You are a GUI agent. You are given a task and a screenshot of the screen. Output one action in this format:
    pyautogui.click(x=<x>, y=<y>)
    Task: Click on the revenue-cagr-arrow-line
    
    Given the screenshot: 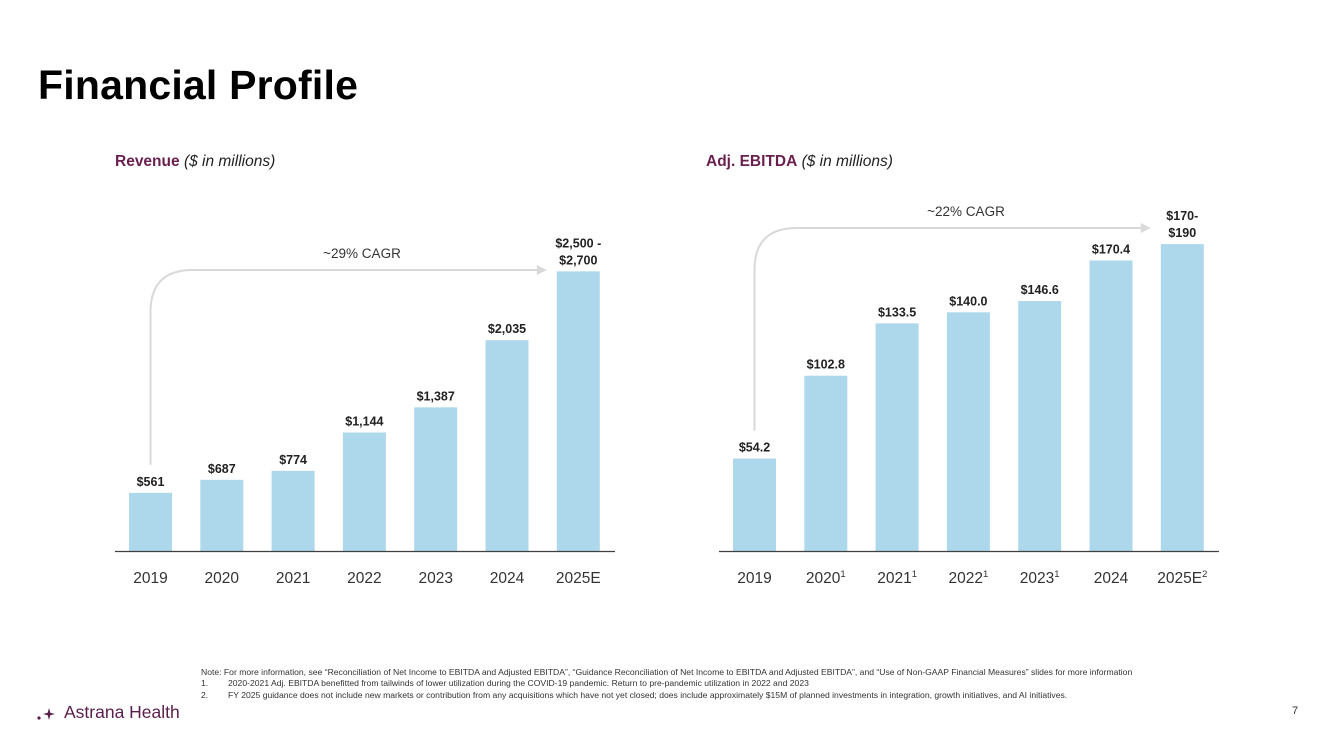 What is the action you would take?
    pyautogui.click(x=344, y=367)
    